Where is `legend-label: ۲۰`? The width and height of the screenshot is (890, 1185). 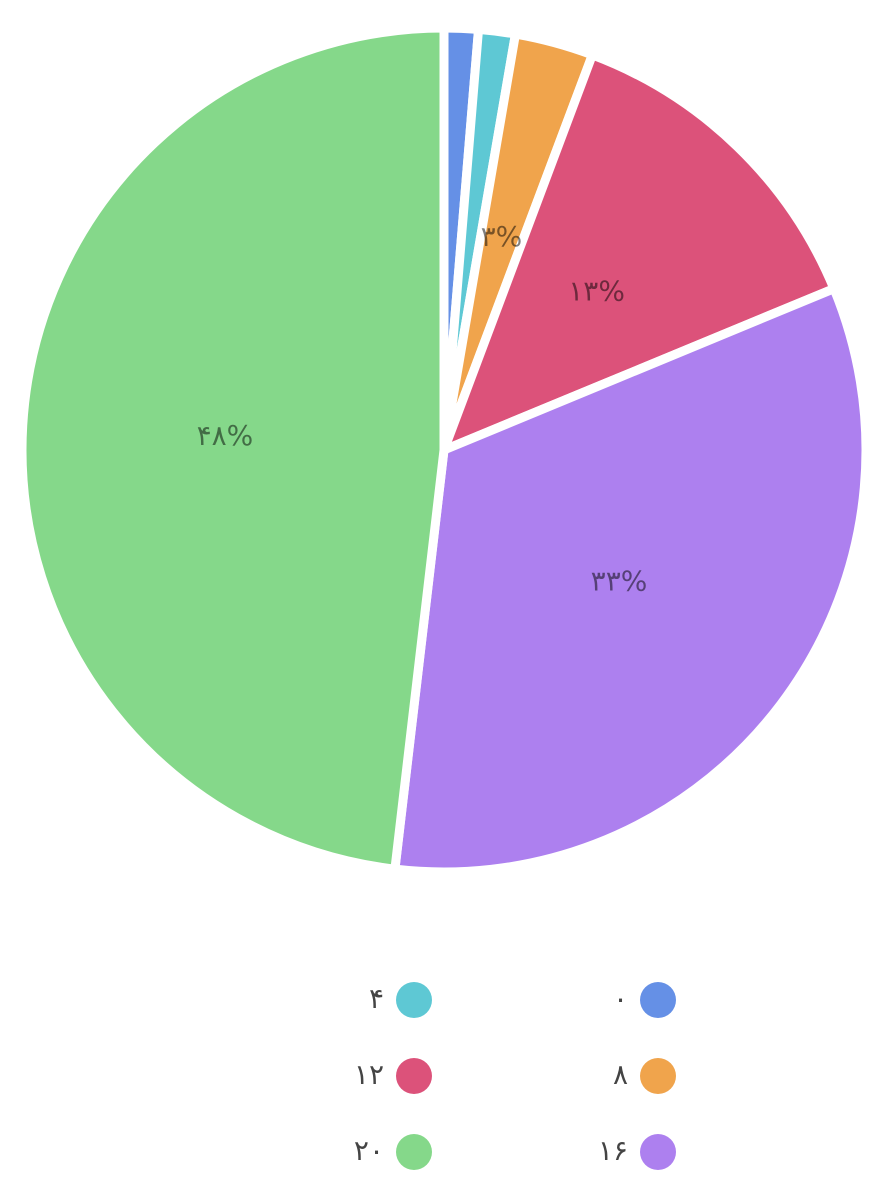 legend-label: ۲۰ is located at coordinates (369, 1150).